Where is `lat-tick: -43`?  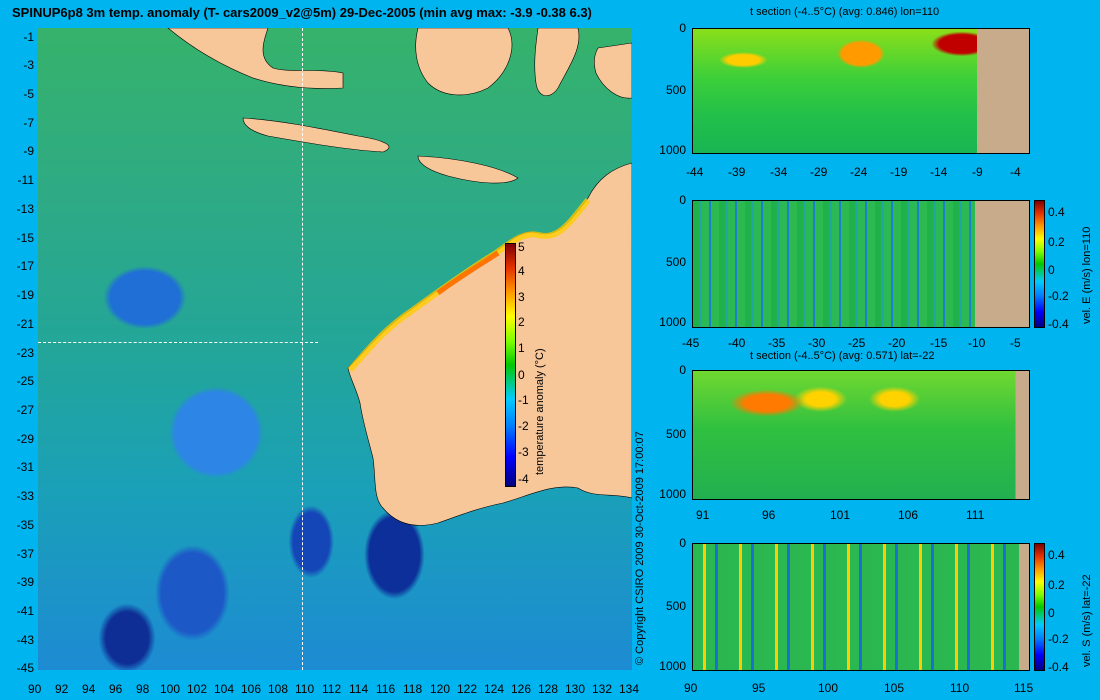
lat-tick: -43 is located at coordinates (25, 640).